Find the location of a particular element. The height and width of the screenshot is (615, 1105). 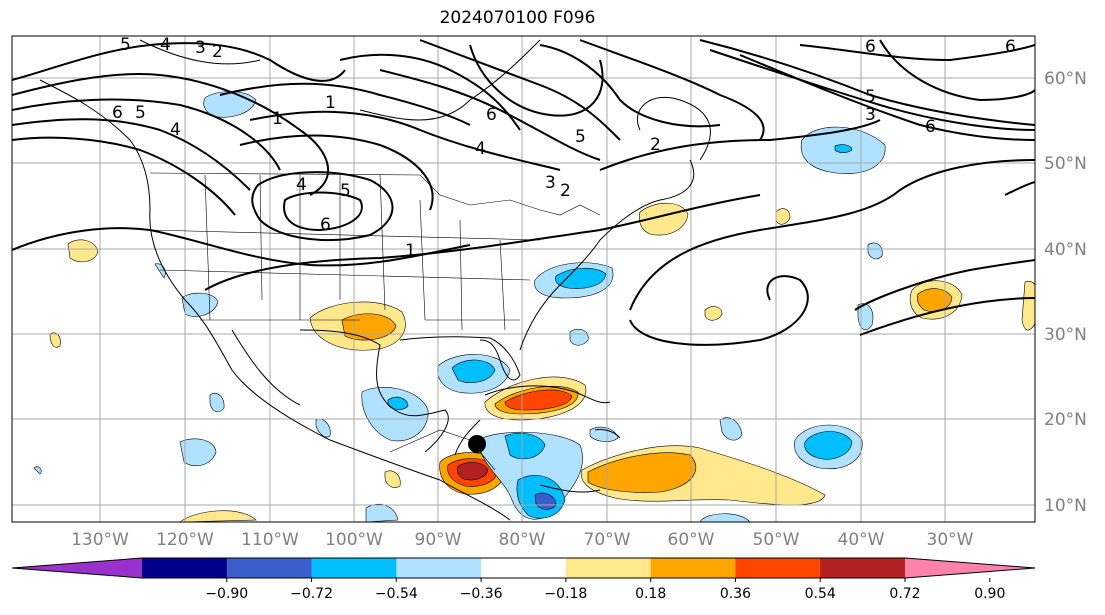

colorbar-tick-label: 0.18 is located at coordinates (650, 594).